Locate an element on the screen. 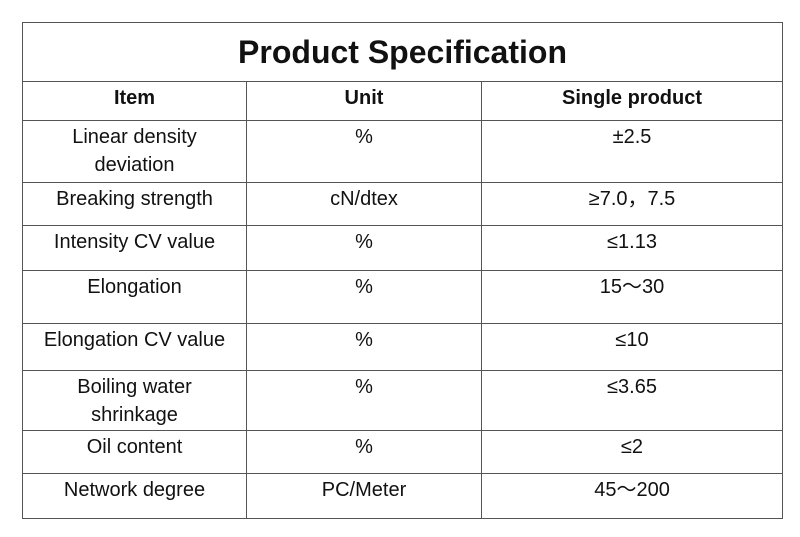 The image size is (800, 537). table-cell: cN/dtex is located at coordinates (364, 204).